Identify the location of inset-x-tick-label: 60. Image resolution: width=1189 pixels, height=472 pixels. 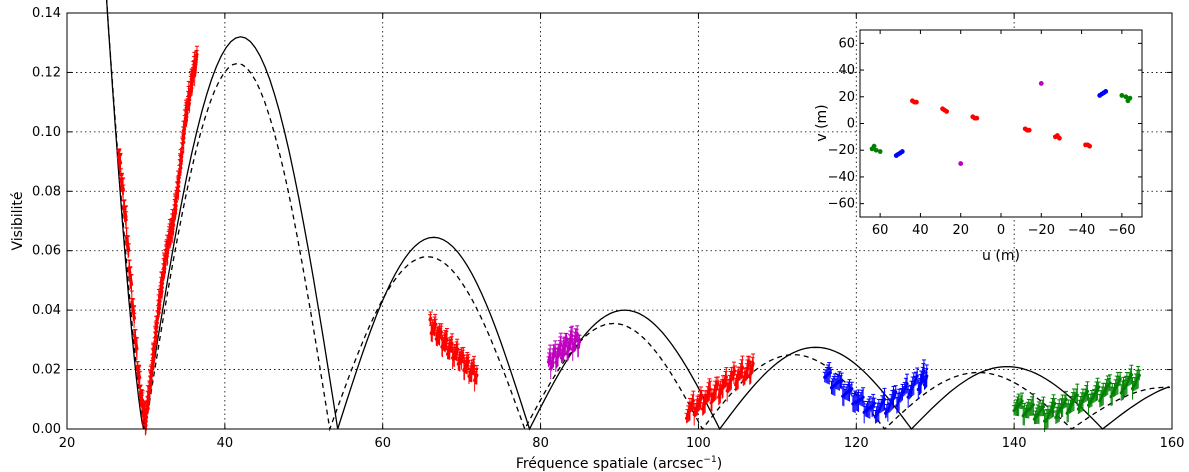
(880, 230).